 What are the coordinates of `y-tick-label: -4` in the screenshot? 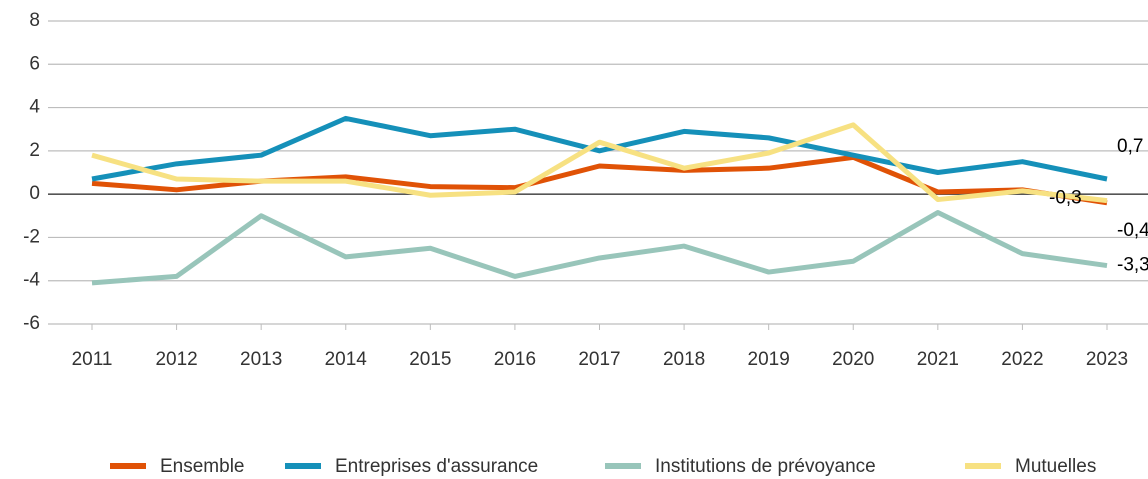 It's located at (31, 280).